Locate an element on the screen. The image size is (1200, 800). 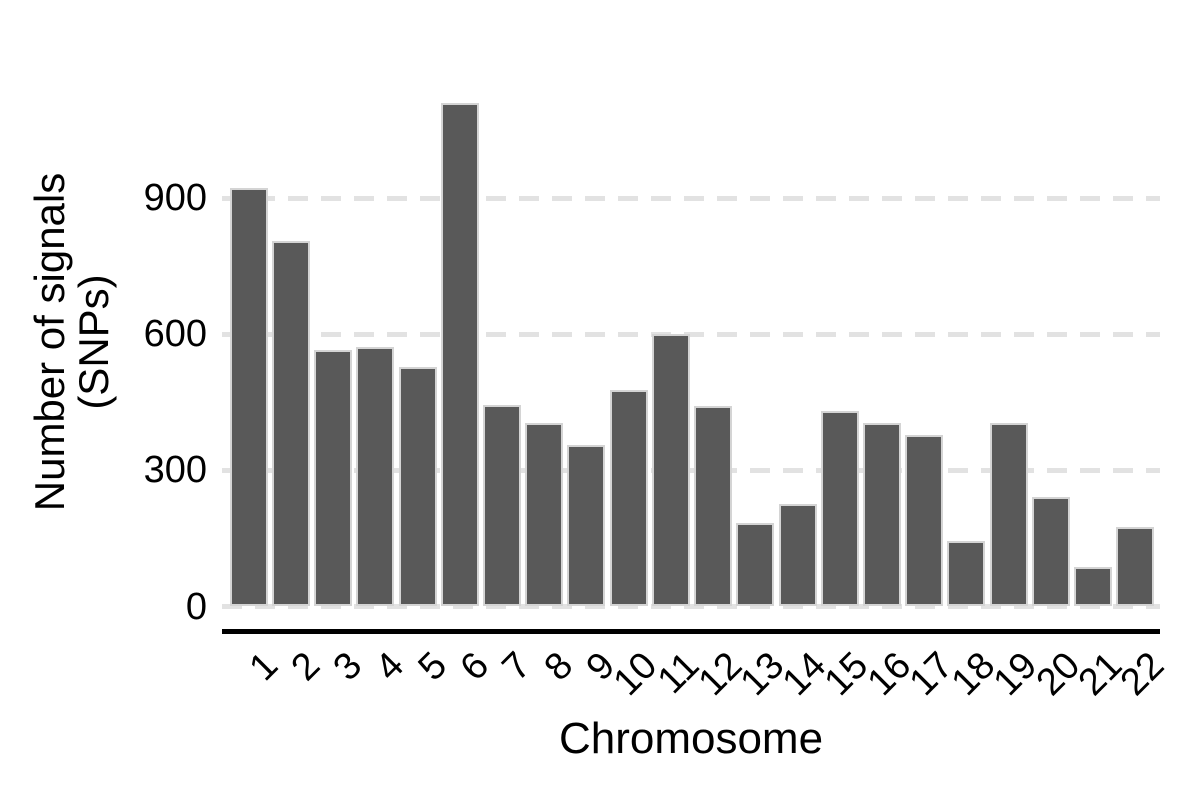
bar-chr22 is located at coordinates (1135, 566).